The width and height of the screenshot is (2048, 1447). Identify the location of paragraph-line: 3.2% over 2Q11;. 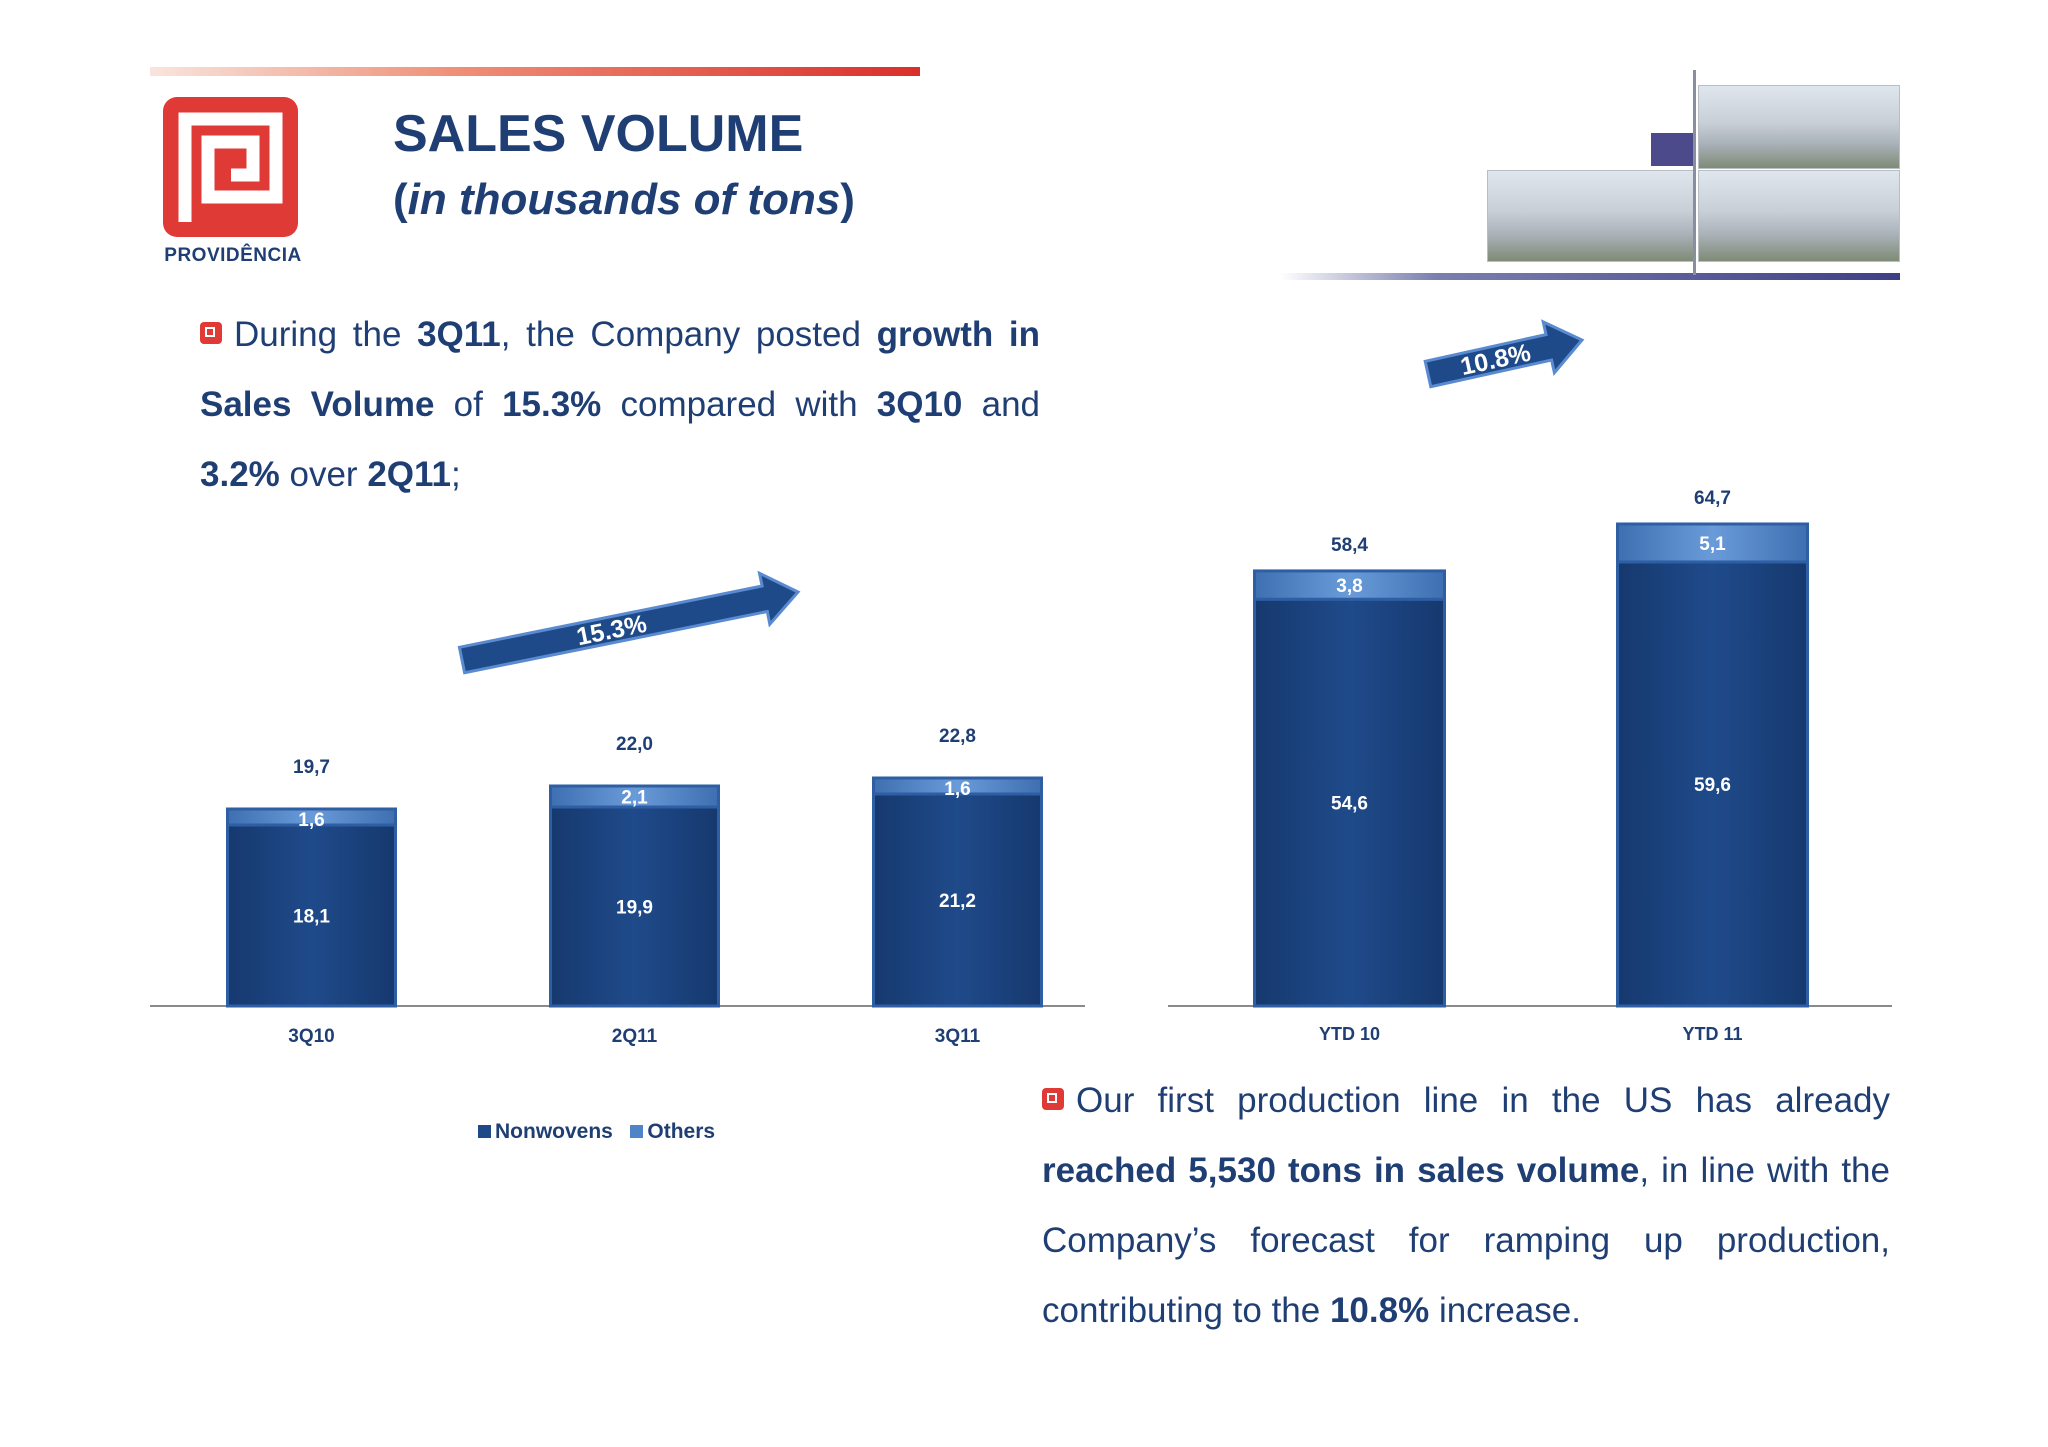
(330, 474).